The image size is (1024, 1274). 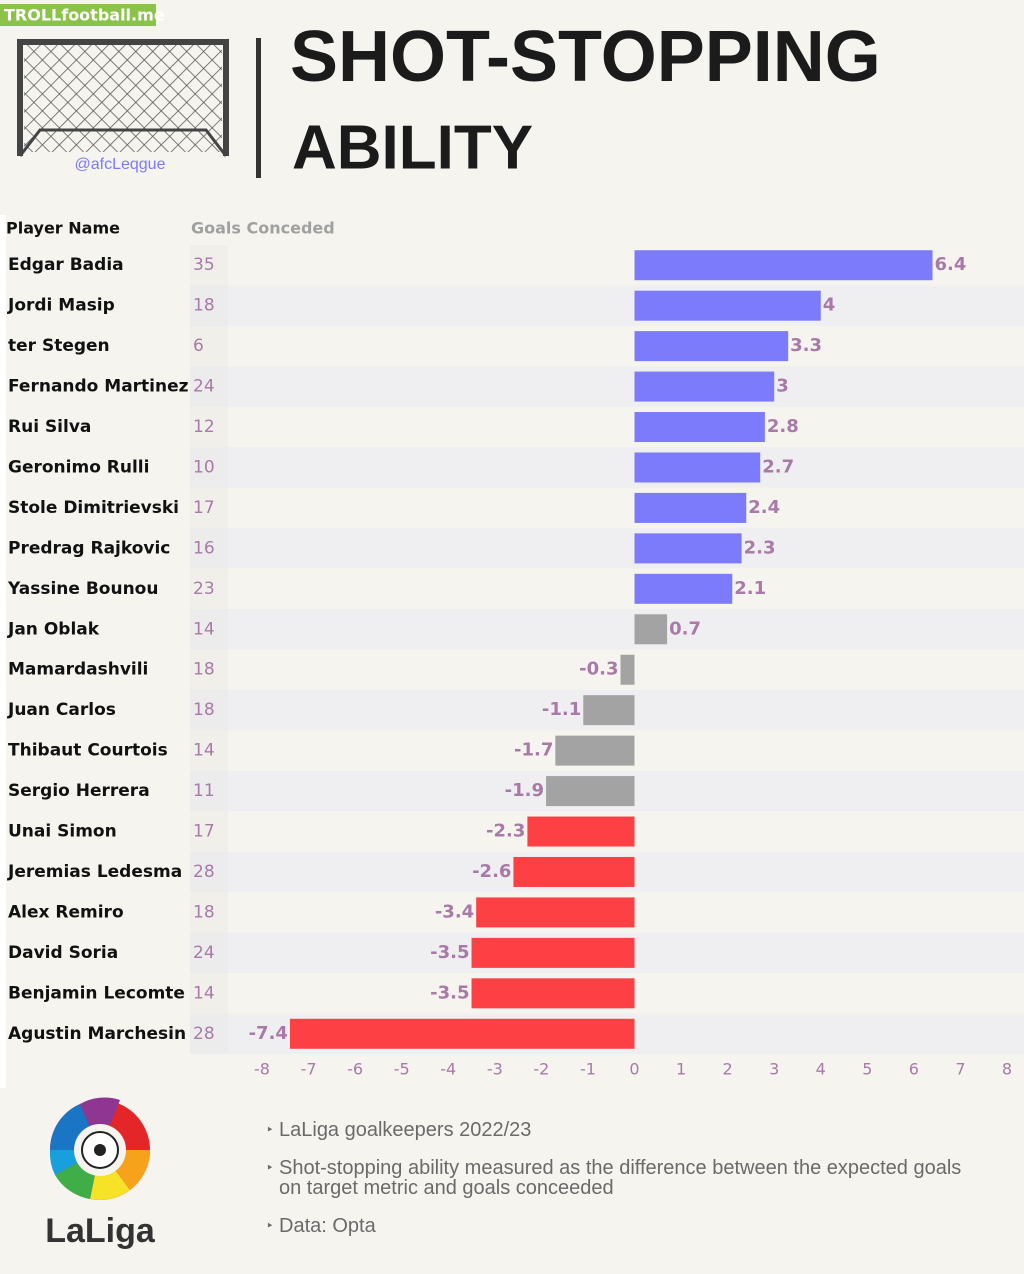 What do you see at coordinates (412, 147) in the screenshot?
I see `title-line: ABILITY` at bounding box center [412, 147].